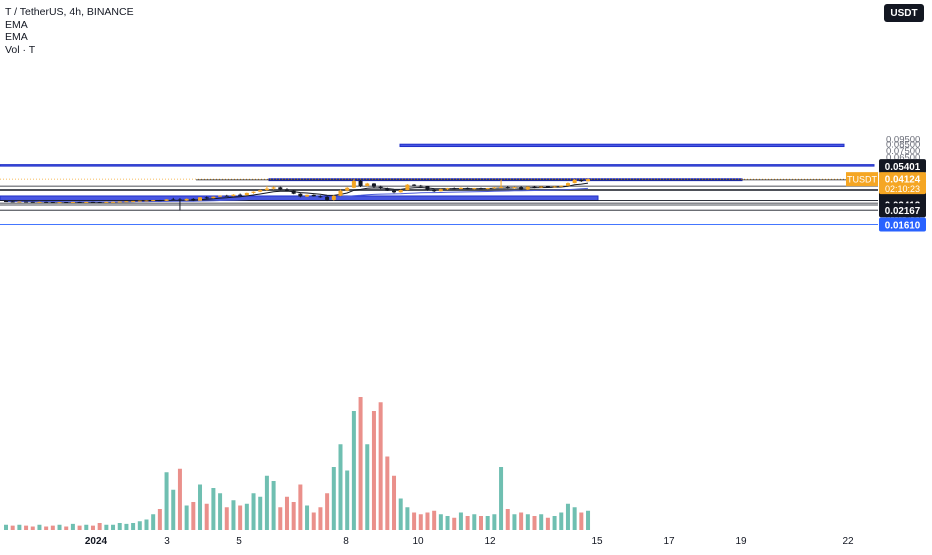 The image size is (932, 555). Describe the element at coordinates (862, 179) in the screenshot. I see `symbol-label-box` at that location.